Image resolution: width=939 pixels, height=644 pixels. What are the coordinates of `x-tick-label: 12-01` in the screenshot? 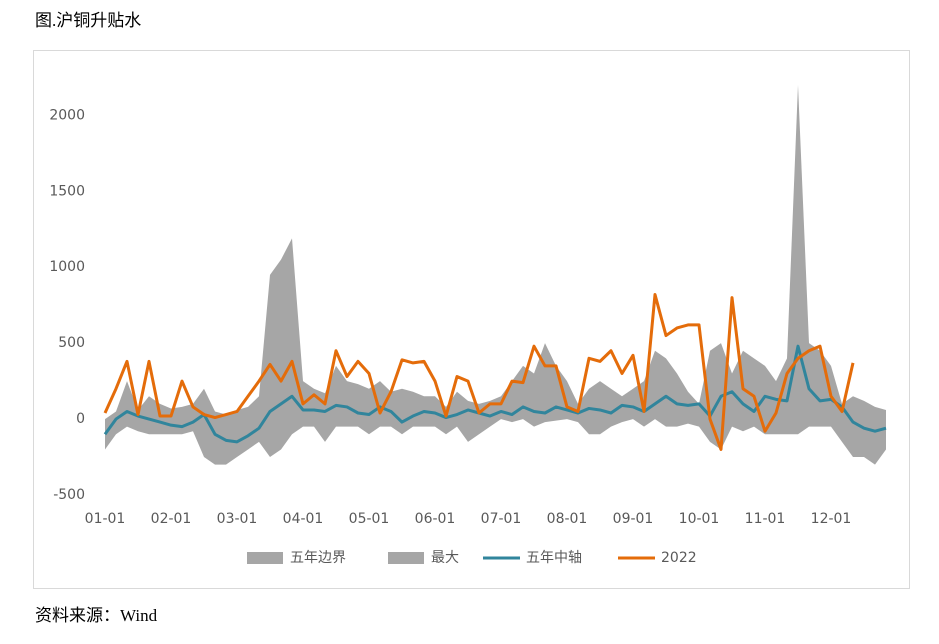 It's located at (831, 519).